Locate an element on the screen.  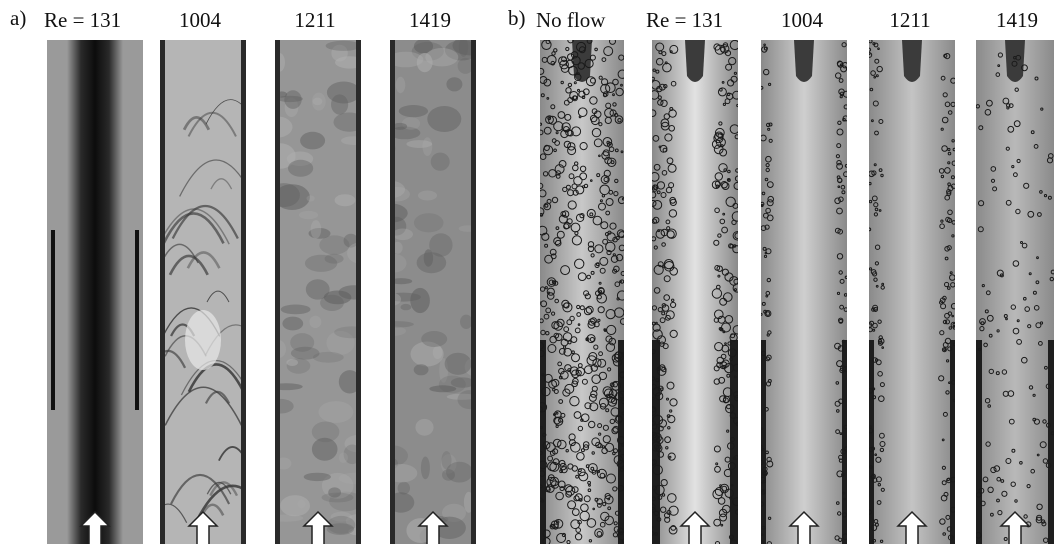
panel-b-label: b) is located at coordinates (517, 18).